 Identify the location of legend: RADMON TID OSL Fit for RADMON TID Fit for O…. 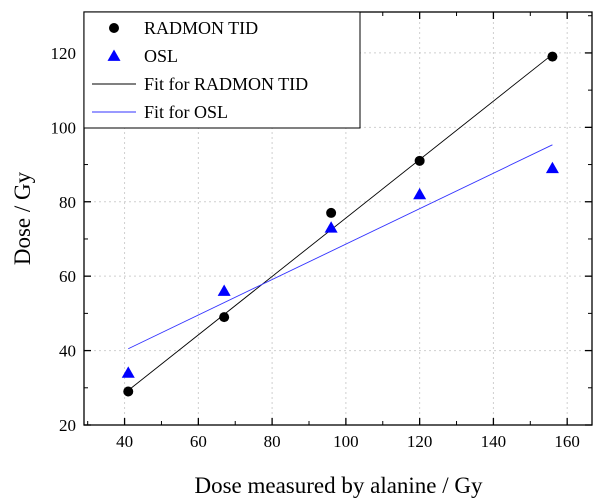
(222, 70).